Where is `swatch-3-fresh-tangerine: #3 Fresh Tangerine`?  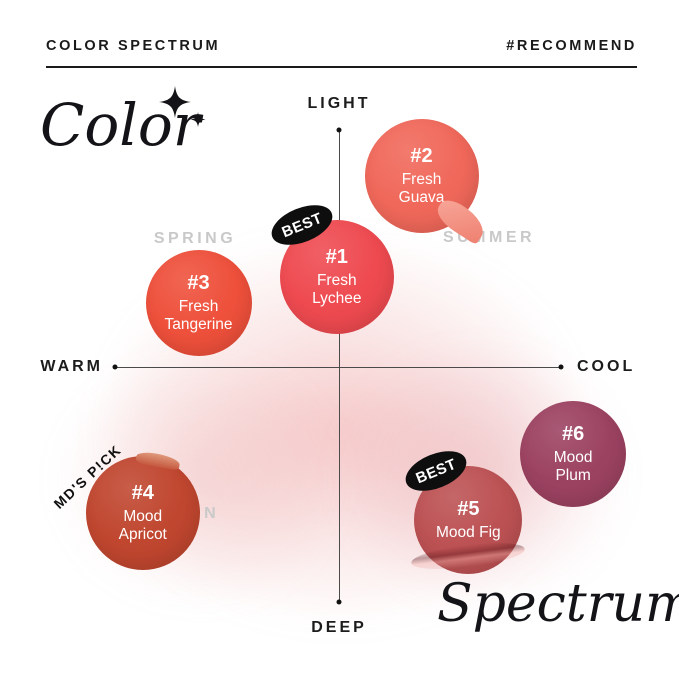 swatch-3-fresh-tangerine: #3 Fresh Tangerine is located at coordinates (198, 303).